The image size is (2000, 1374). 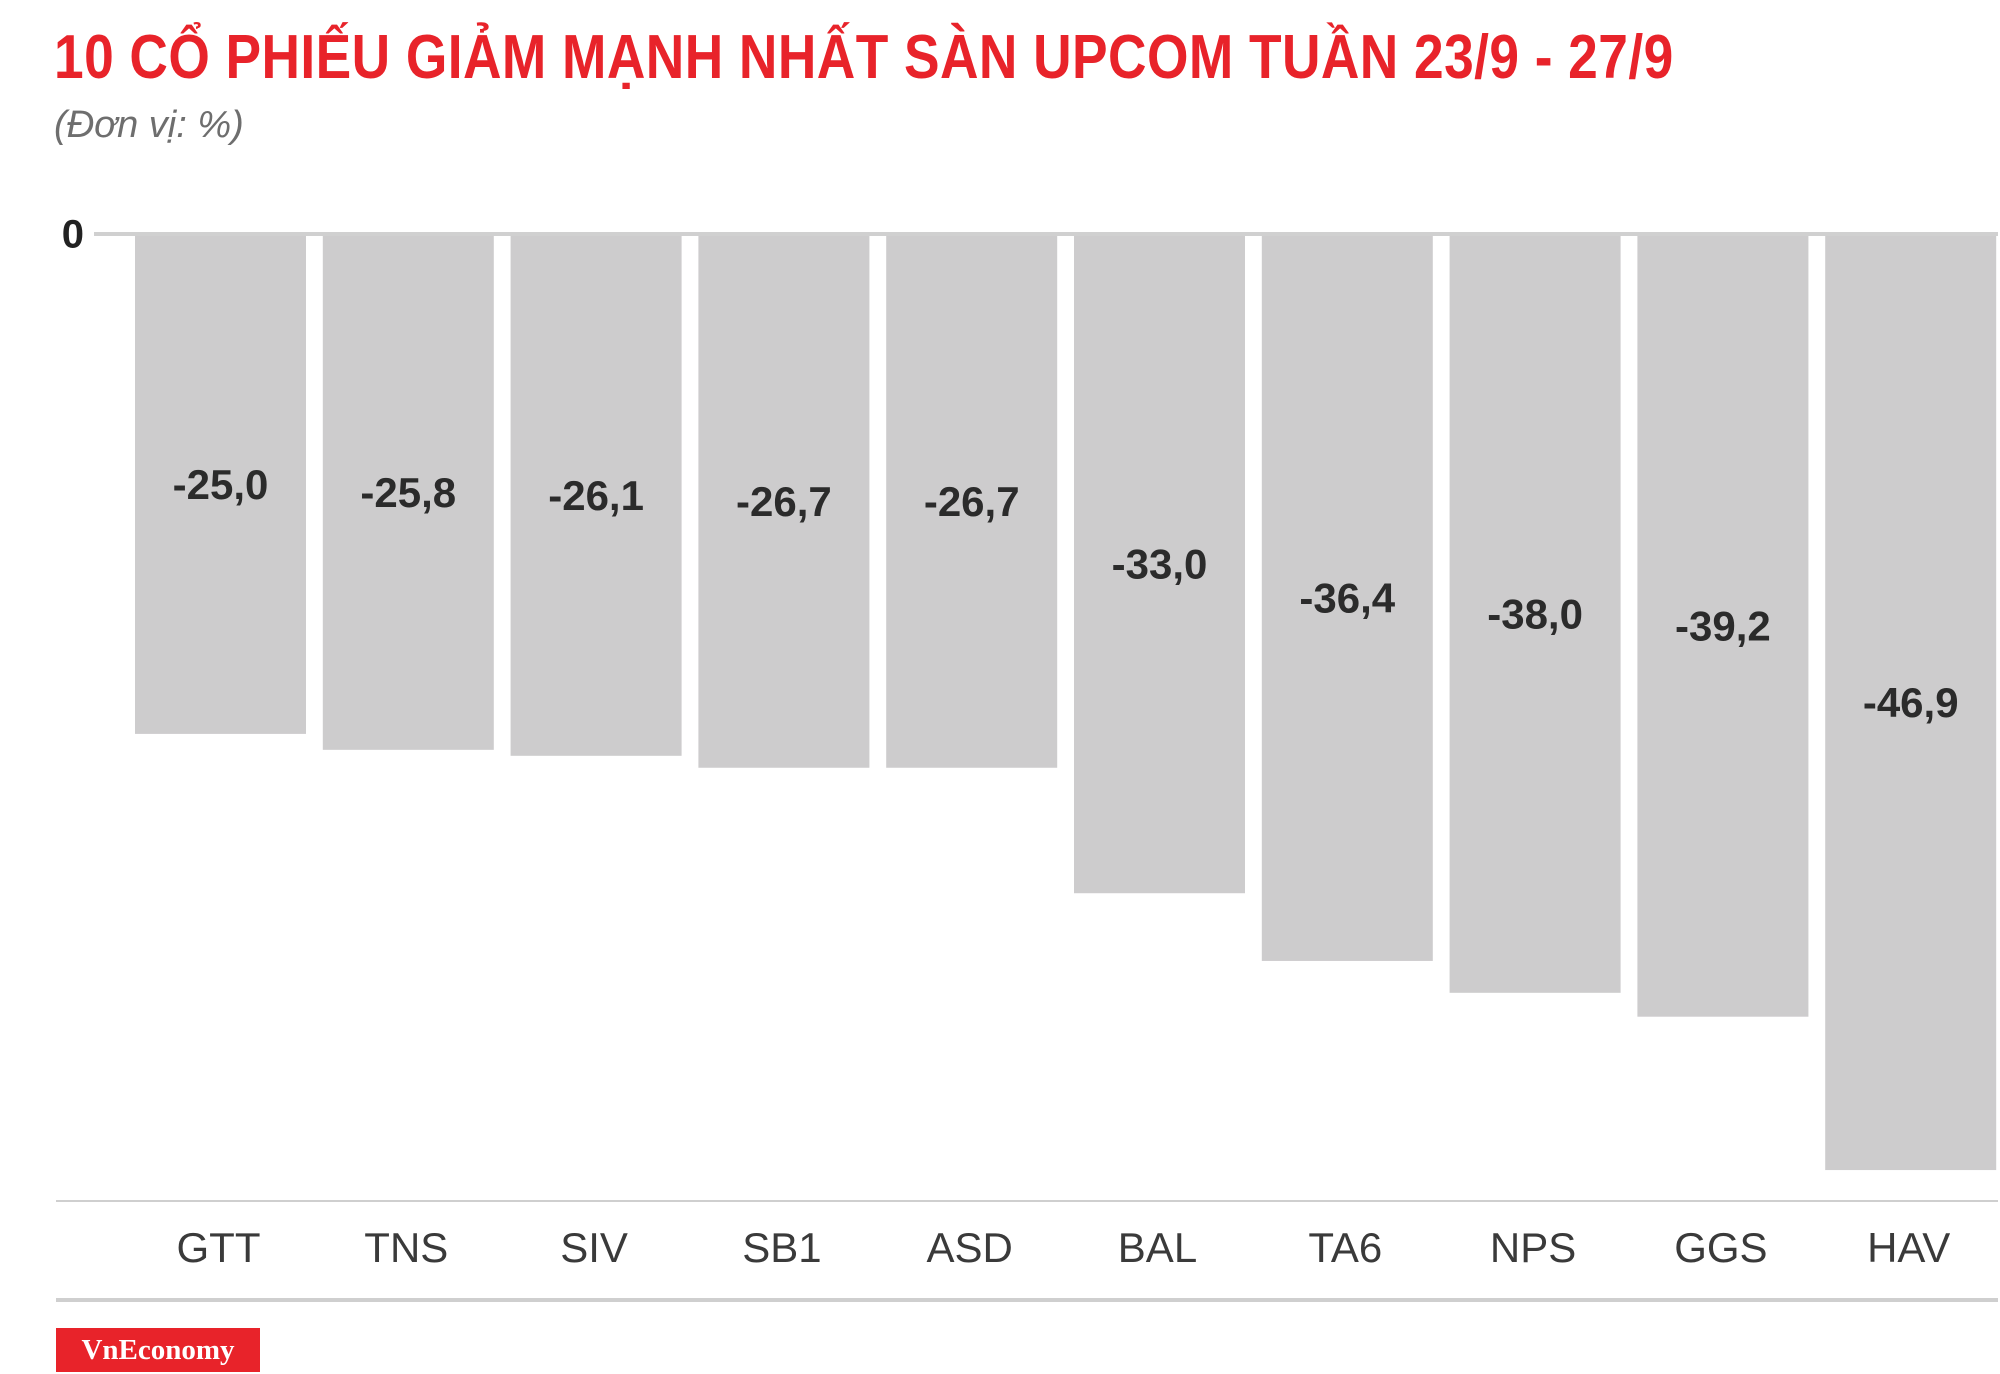 I want to click on bar-gtt, so click(x=220, y=485).